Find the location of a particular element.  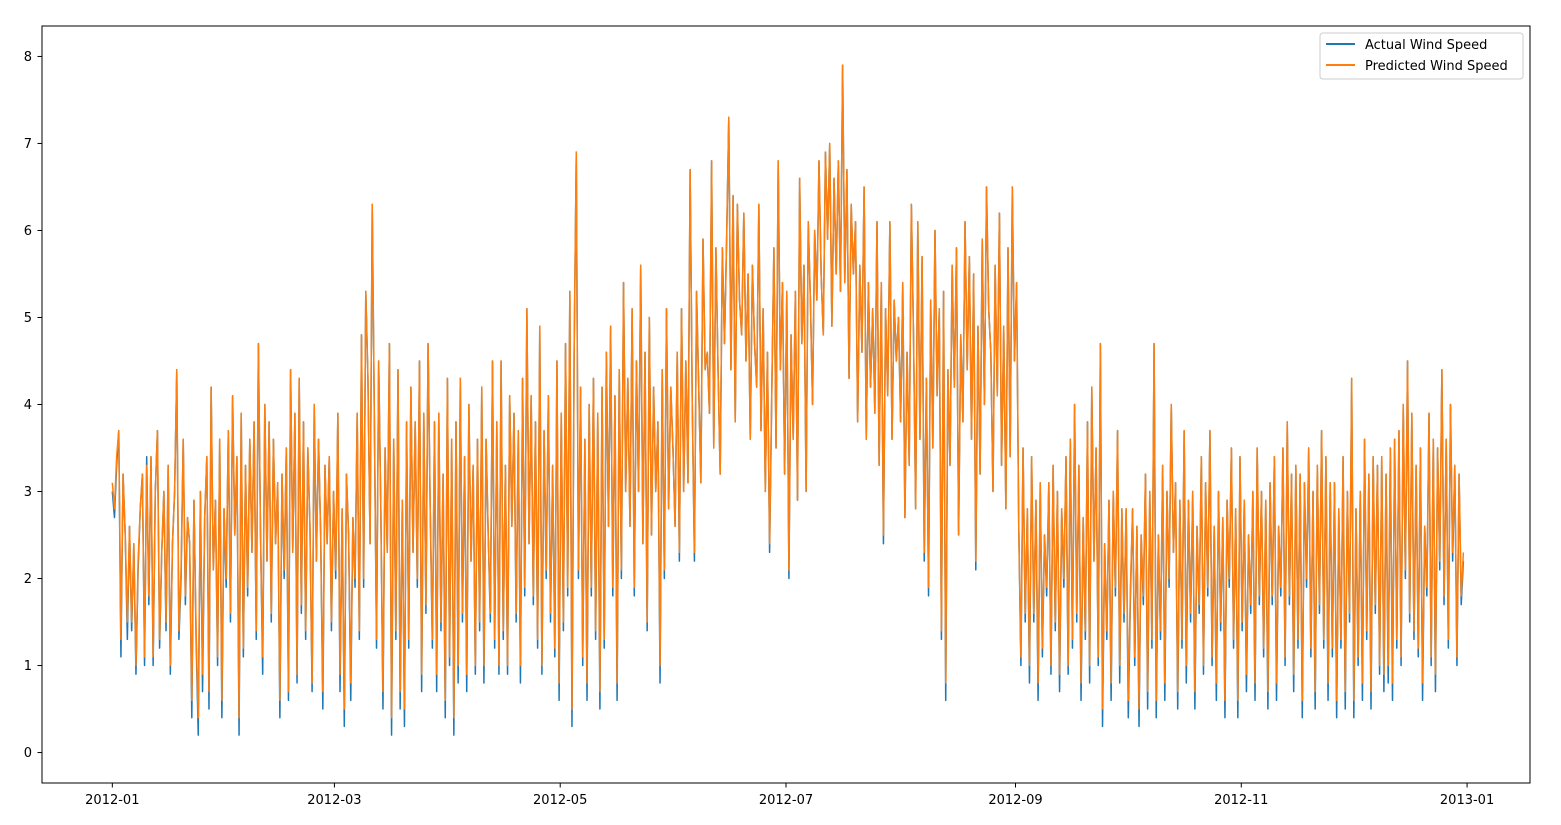

y-tick-label: 0 is located at coordinates (28, 753).